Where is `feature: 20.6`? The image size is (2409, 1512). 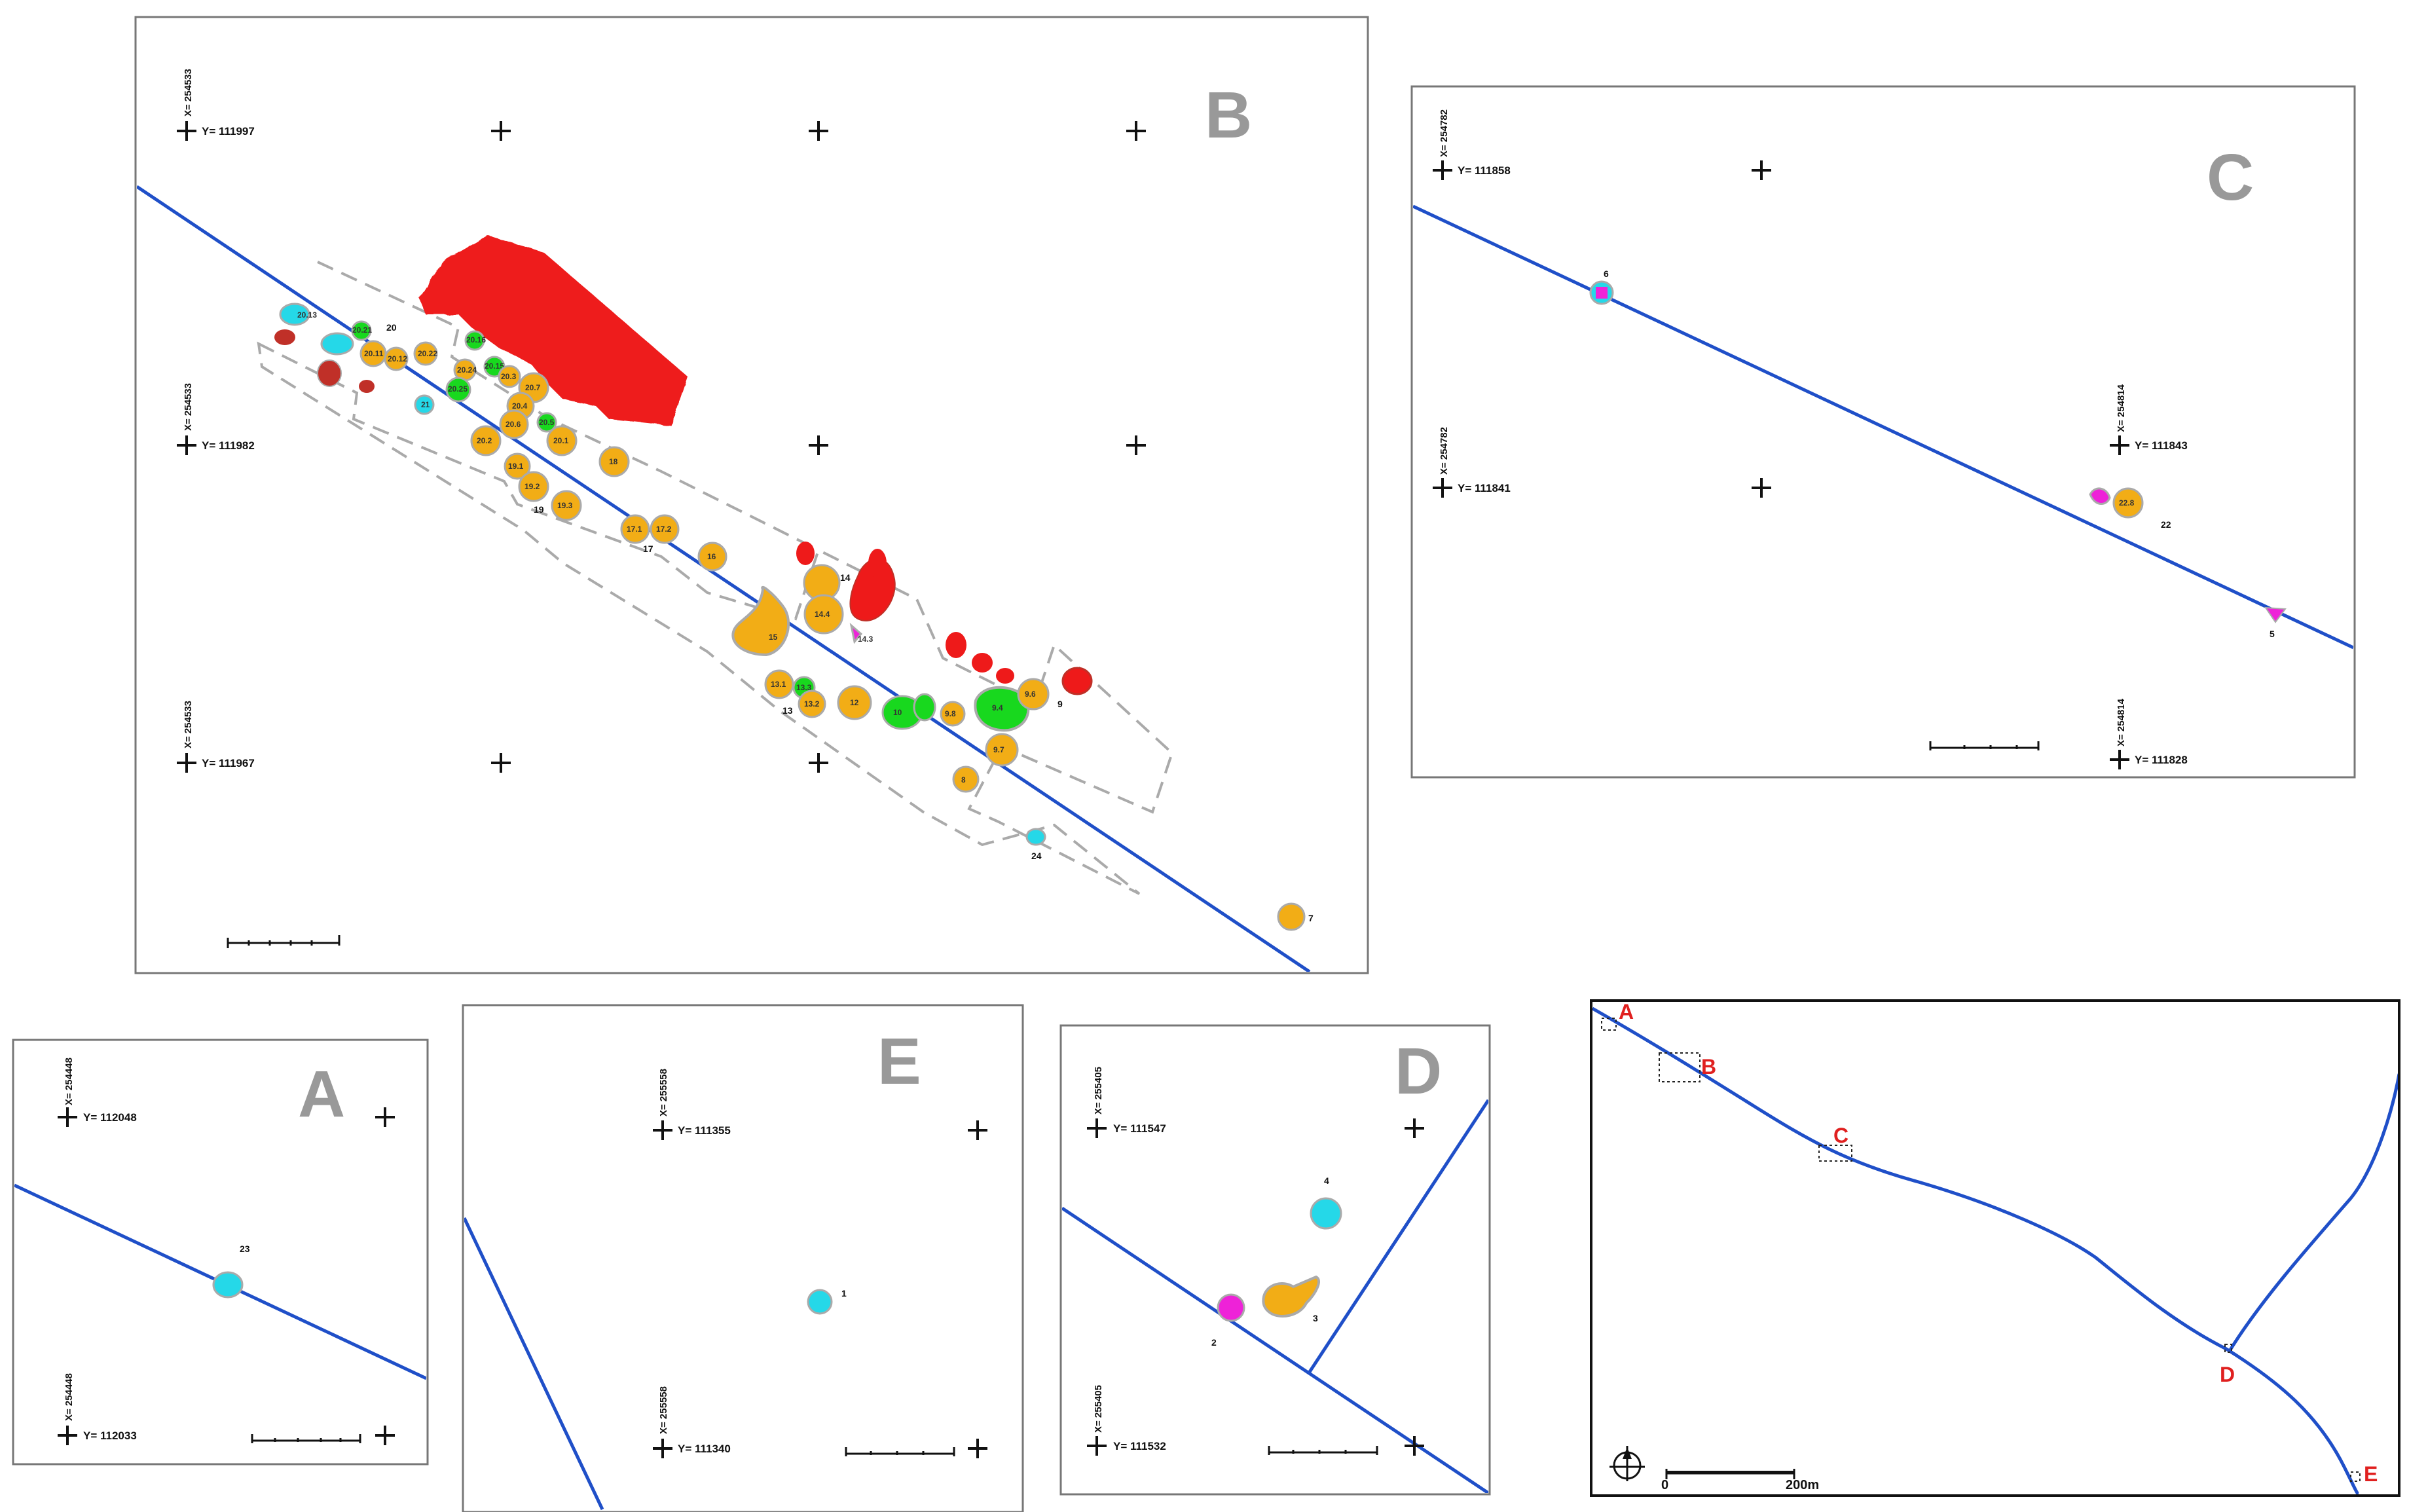
feature: 20.6 is located at coordinates (514, 424).